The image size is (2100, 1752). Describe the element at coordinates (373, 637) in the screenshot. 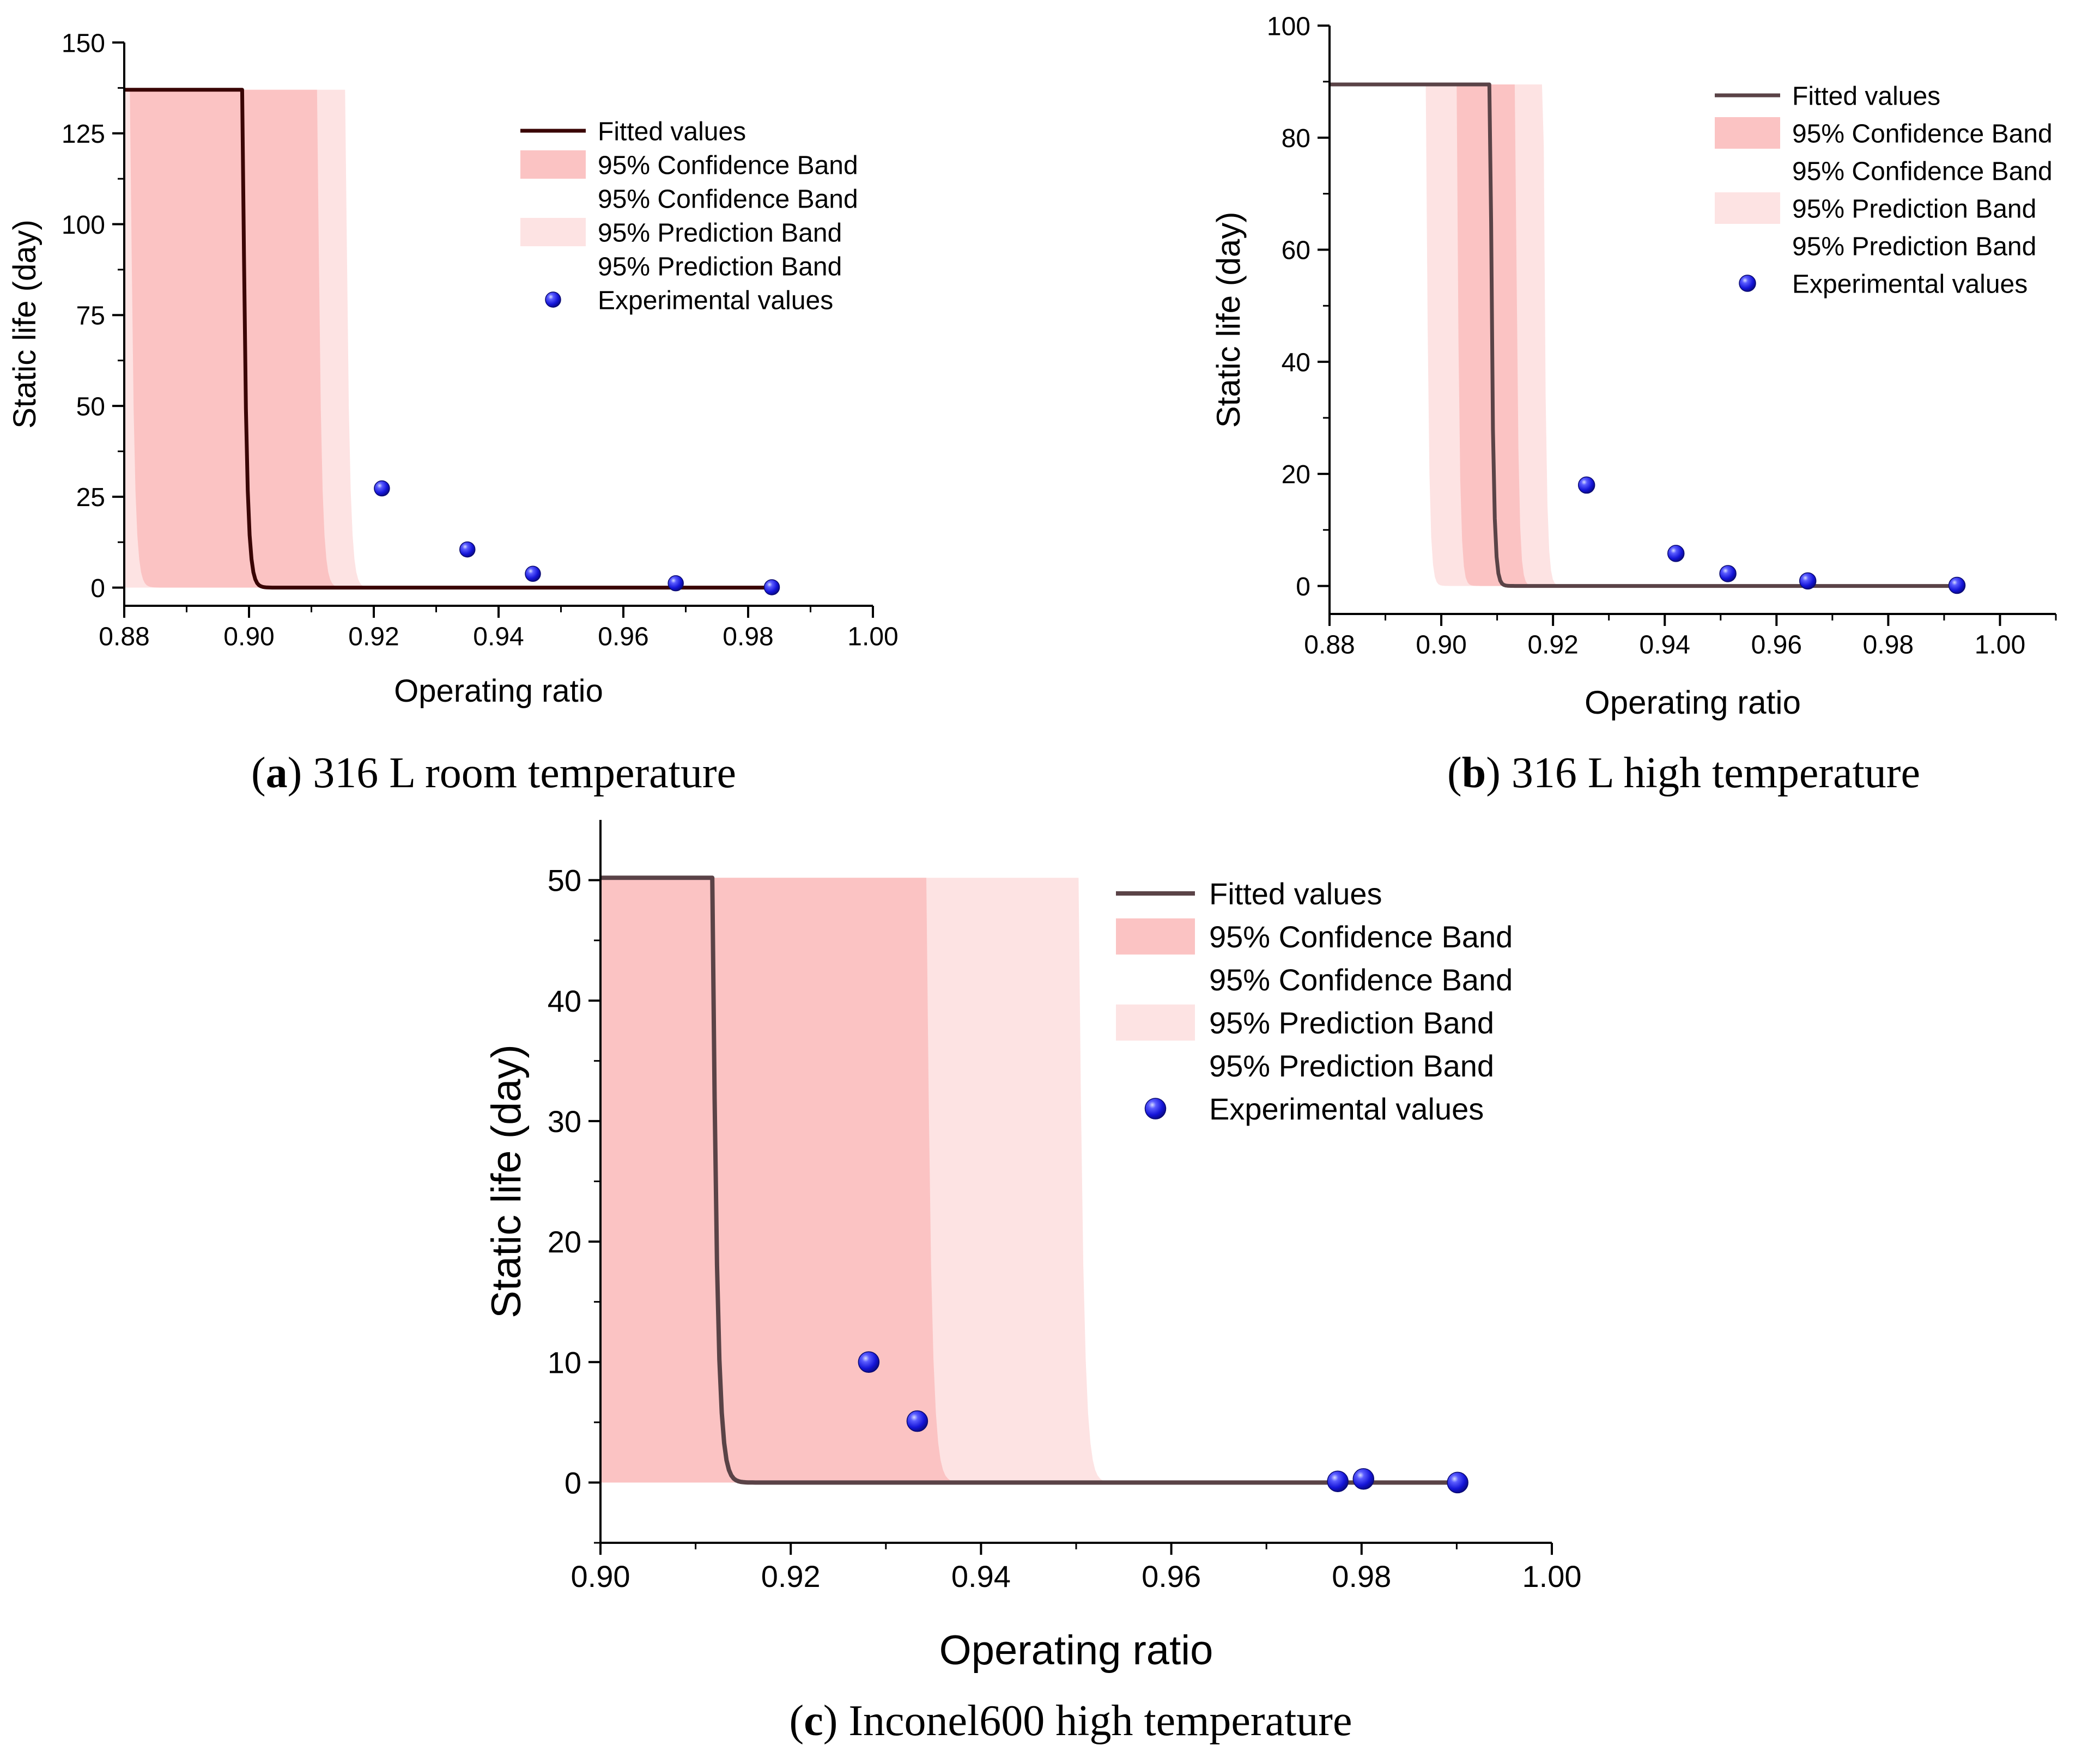

I see `x-tick-label-a: 0.92` at that location.